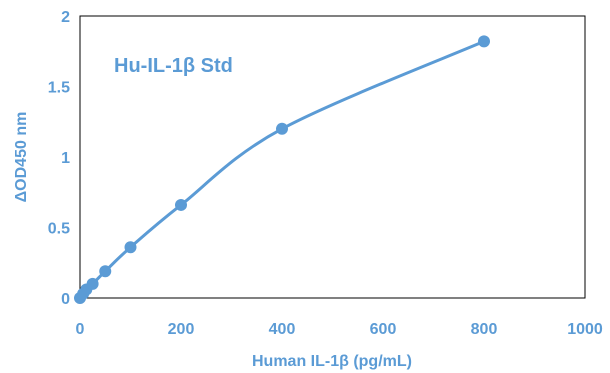 This screenshot has width=610, height=373. Describe the element at coordinates (59, 158) in the screenshot. I see `y-tick-labels: 0 0.5 1 1.5 2` at that location.